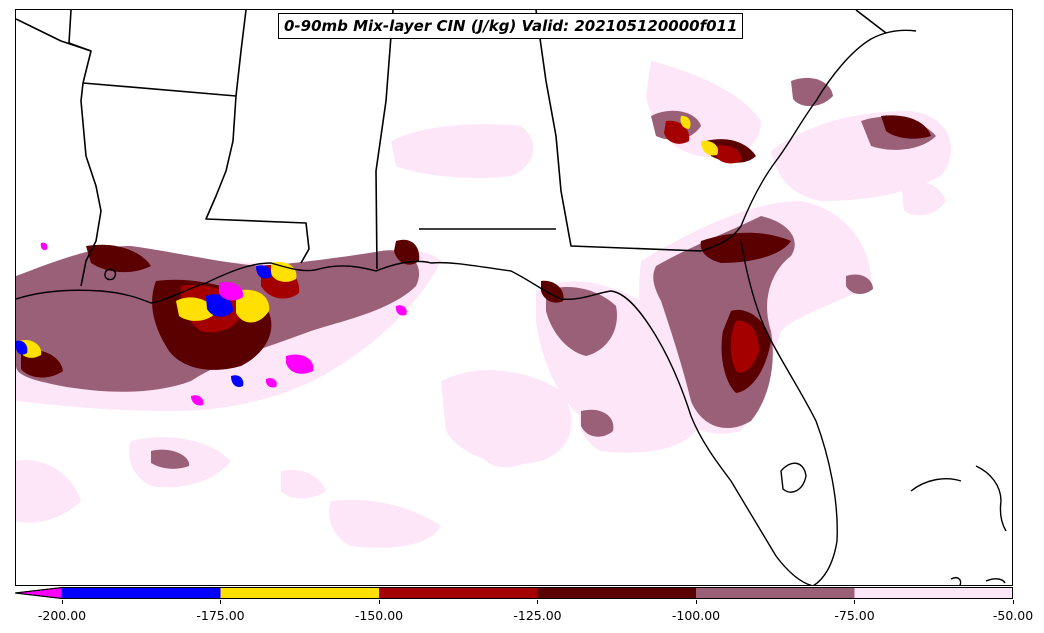 This screenshot has height=633, width=1044. Describe the element at coordinates (696, 615) in the screenshot. I see `colorbar-tick-label: -100.00` at that location.